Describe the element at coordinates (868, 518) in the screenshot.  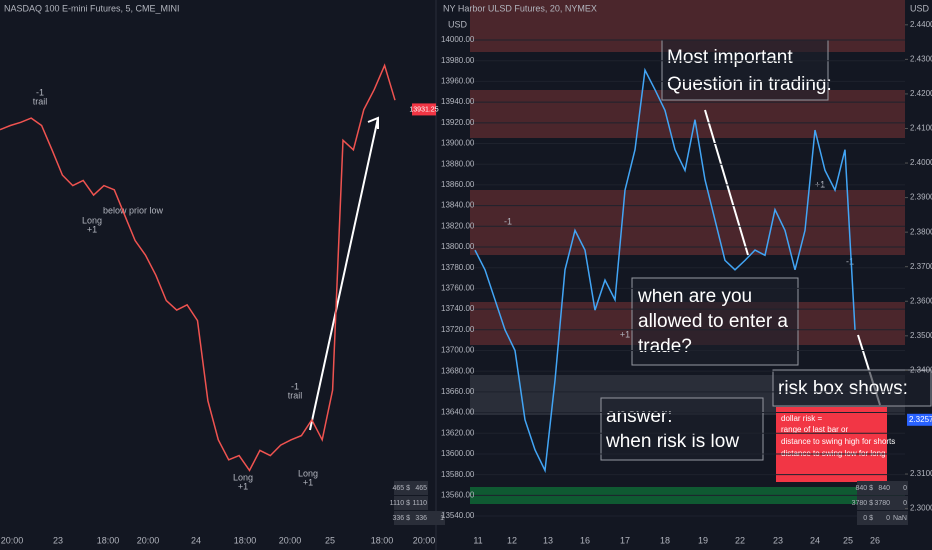
I see `table-text: 0 $` at that location.